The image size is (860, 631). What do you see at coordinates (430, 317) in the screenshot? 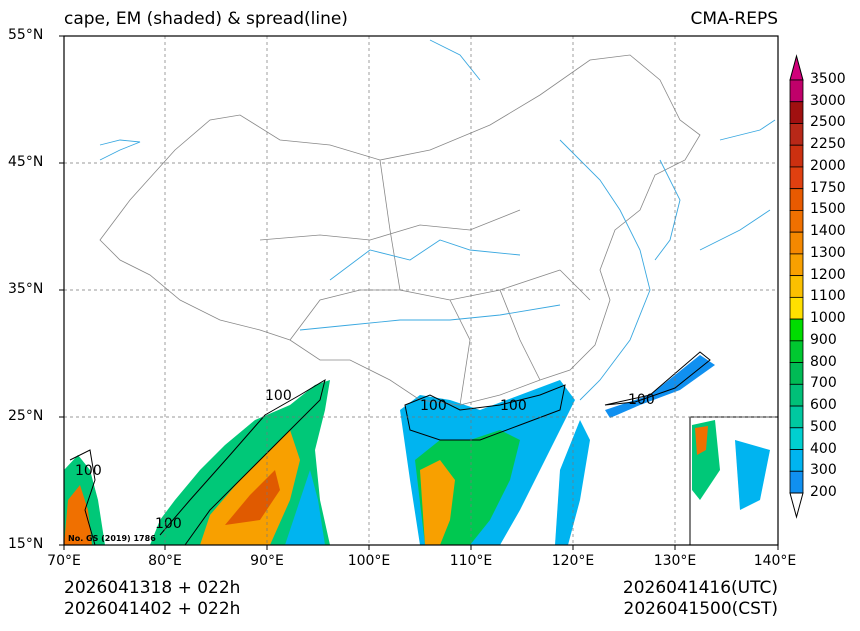
I see `river-yangtze` at bounding box center [430, 317].